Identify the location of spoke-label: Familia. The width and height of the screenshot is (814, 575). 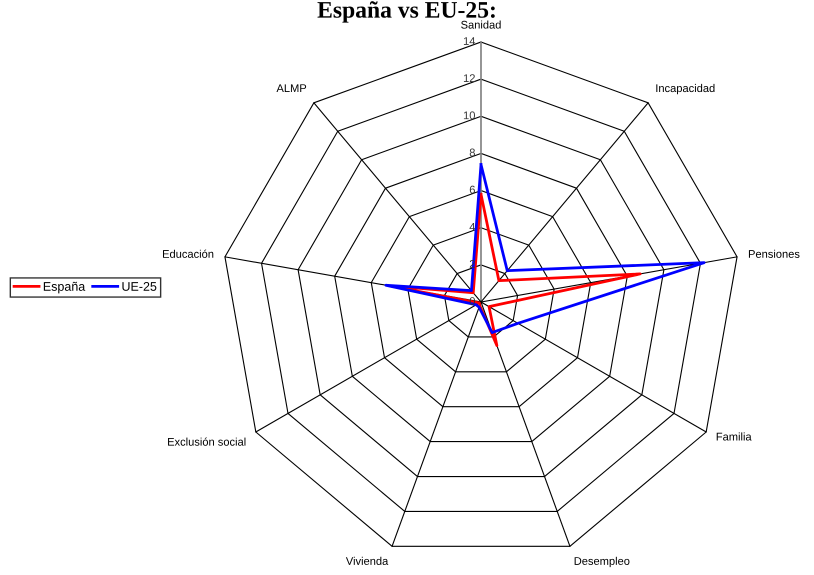
(734, 436).